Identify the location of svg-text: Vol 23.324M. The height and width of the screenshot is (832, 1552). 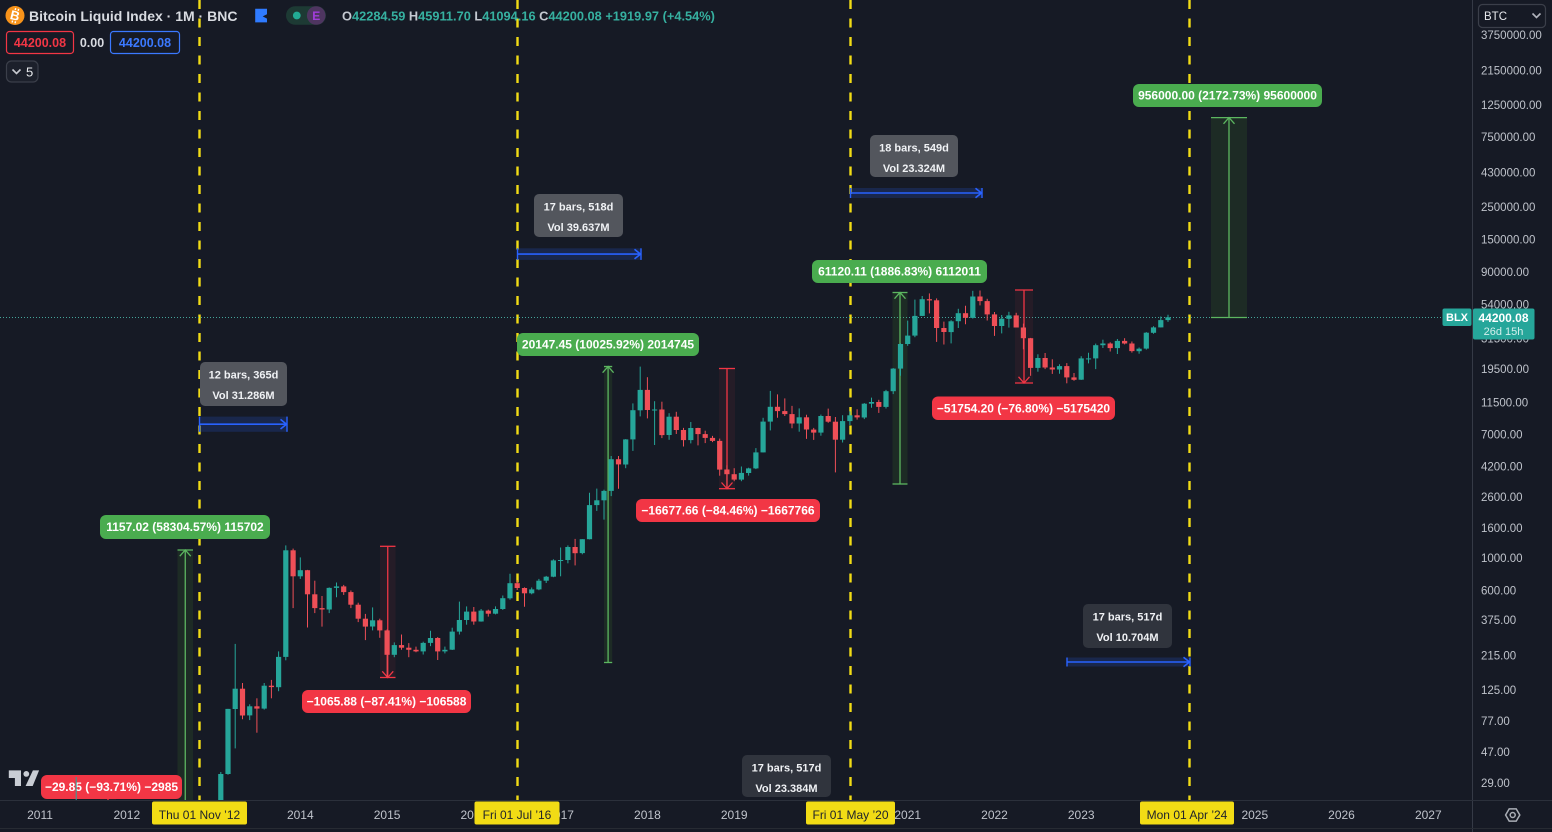
(914, 169).